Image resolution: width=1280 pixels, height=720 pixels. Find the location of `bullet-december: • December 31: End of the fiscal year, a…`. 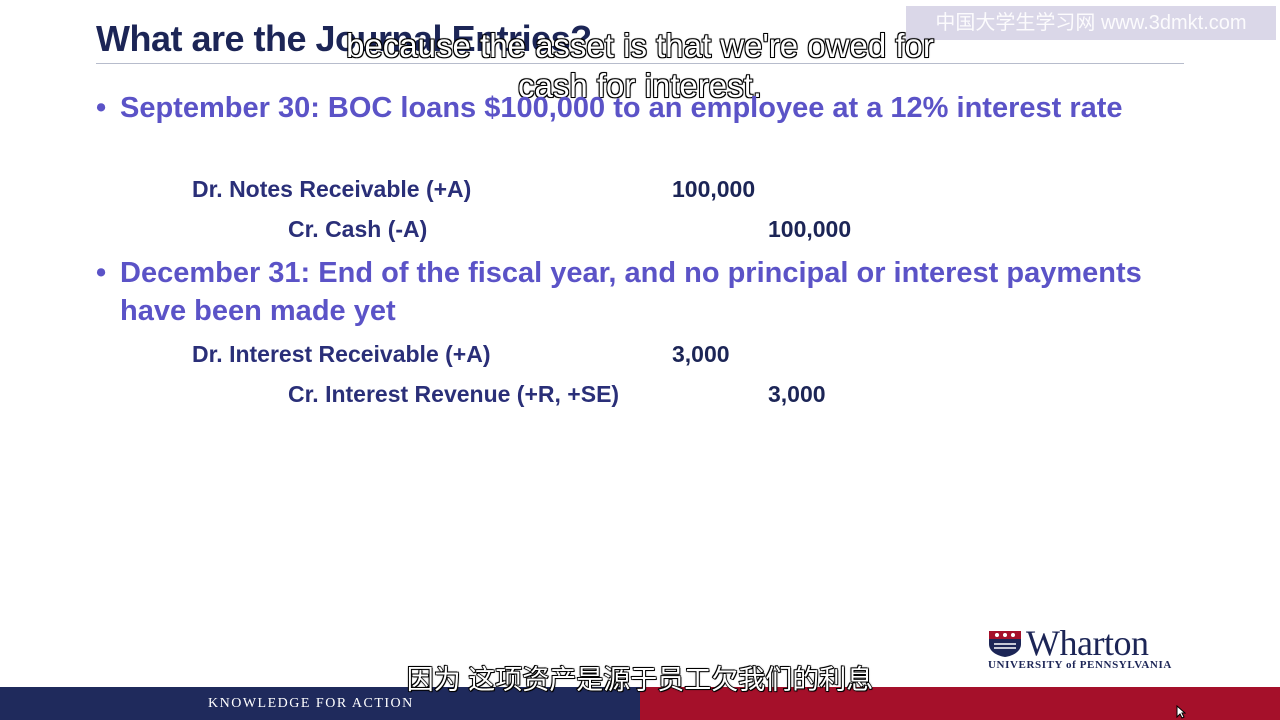

bullet-december: • December 31: End of the fiscal year, a… is located at coordinates (638, 292).